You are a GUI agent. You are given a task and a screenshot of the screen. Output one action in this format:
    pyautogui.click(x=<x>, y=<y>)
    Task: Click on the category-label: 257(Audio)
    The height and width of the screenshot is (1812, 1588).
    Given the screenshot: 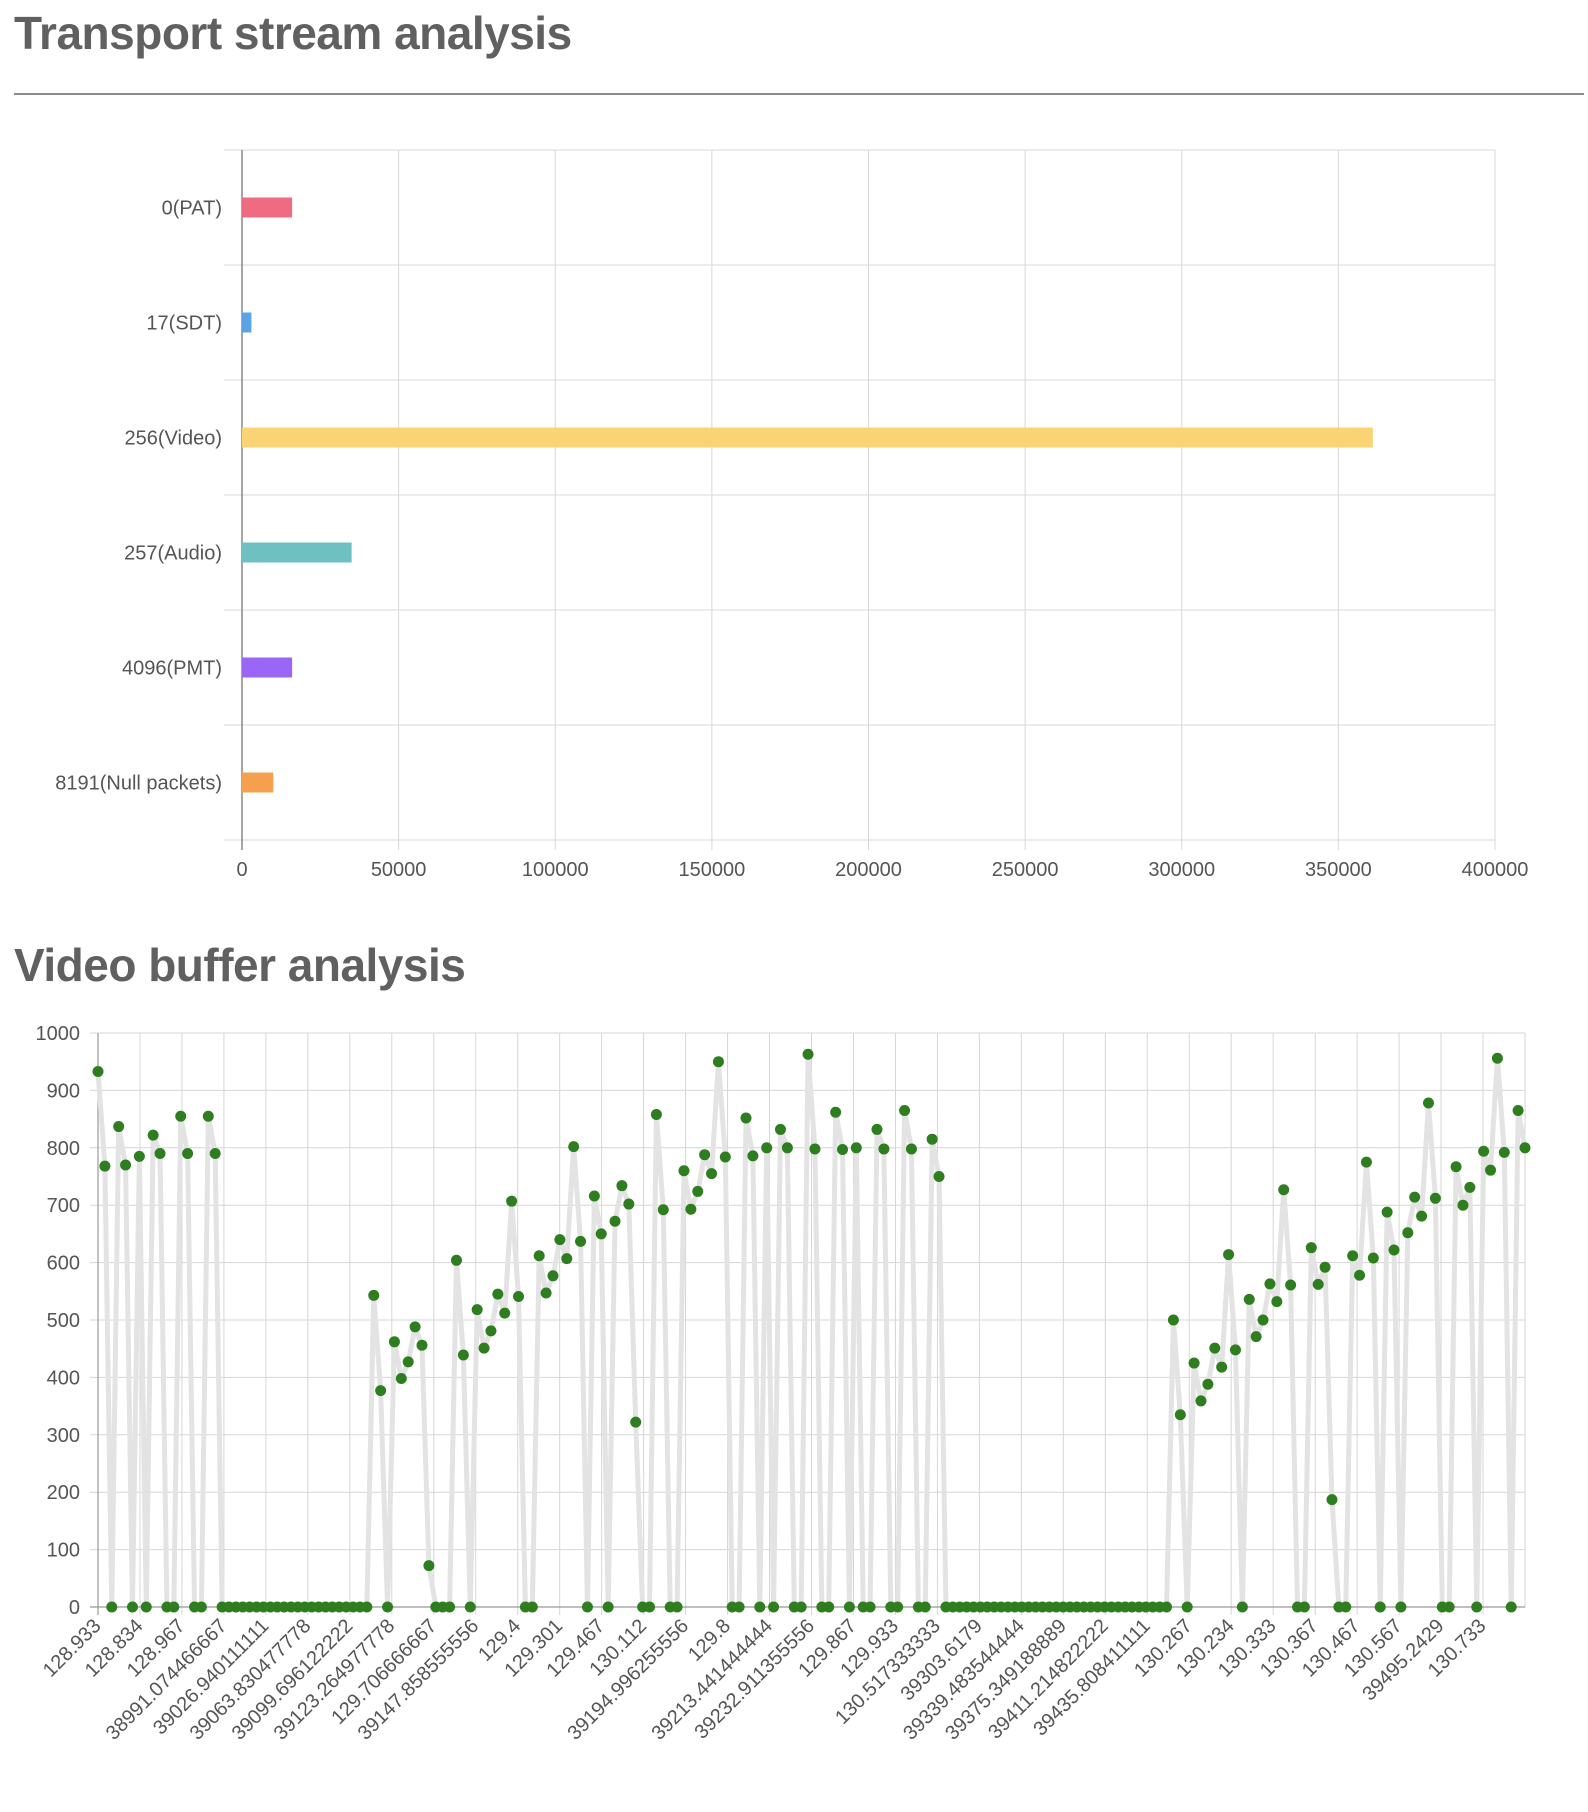 What is the action you would take?
    pyautogui.click(x=173, y=554)
    